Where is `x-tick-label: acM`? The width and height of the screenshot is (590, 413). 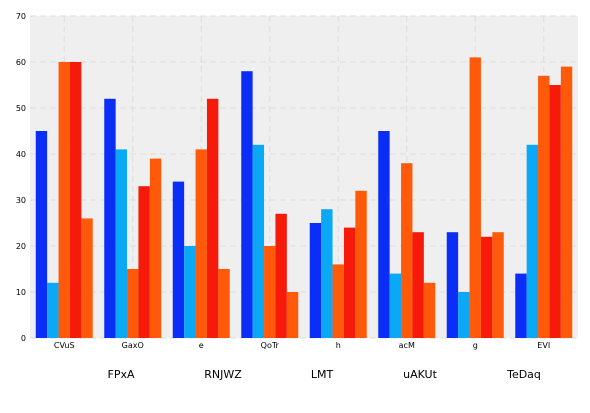
x-tick-label: acM is located at coordinates (407, 345).